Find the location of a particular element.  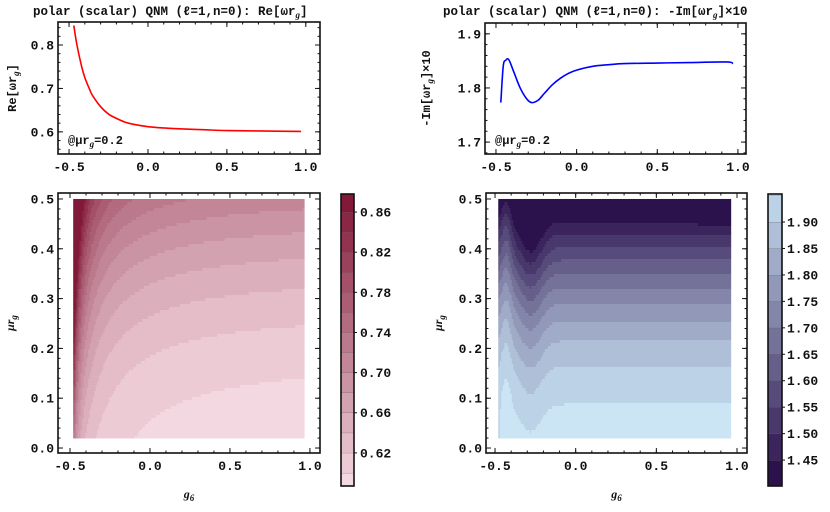

colorbar-tick-label: 0.86 is located at coordinates (375, 213).